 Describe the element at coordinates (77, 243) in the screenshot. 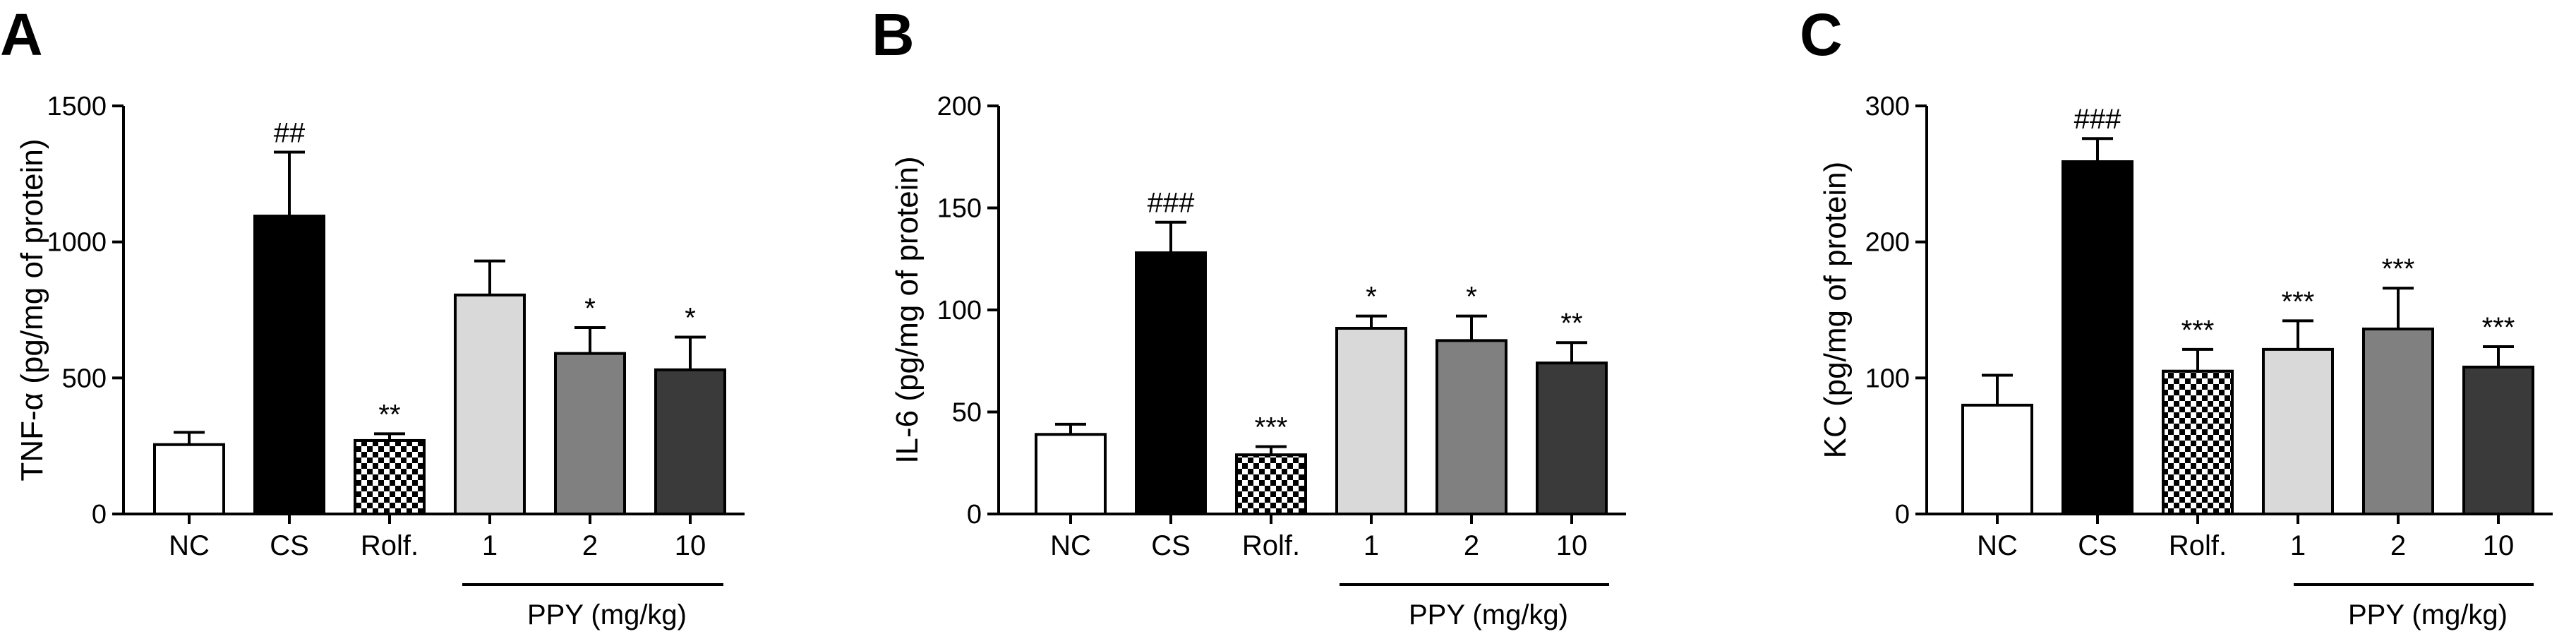

I see `y-tick-label: 1000` at that location.